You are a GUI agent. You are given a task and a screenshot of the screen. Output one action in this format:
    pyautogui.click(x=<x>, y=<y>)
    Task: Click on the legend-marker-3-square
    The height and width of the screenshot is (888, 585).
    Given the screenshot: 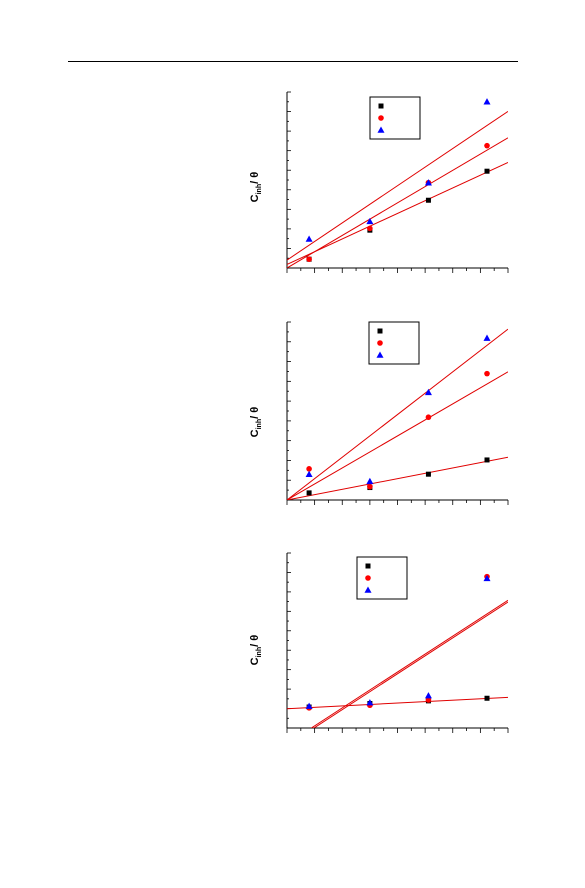 What is the action you would take?
    pyautogui.click(x=368, y=566)
    